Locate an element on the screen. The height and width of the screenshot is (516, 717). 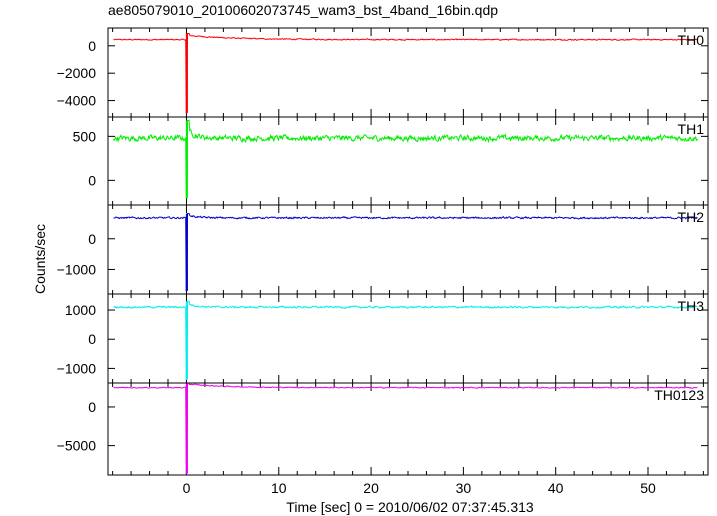
y-tick-label: 1000 is located at coordinates (80, 310).